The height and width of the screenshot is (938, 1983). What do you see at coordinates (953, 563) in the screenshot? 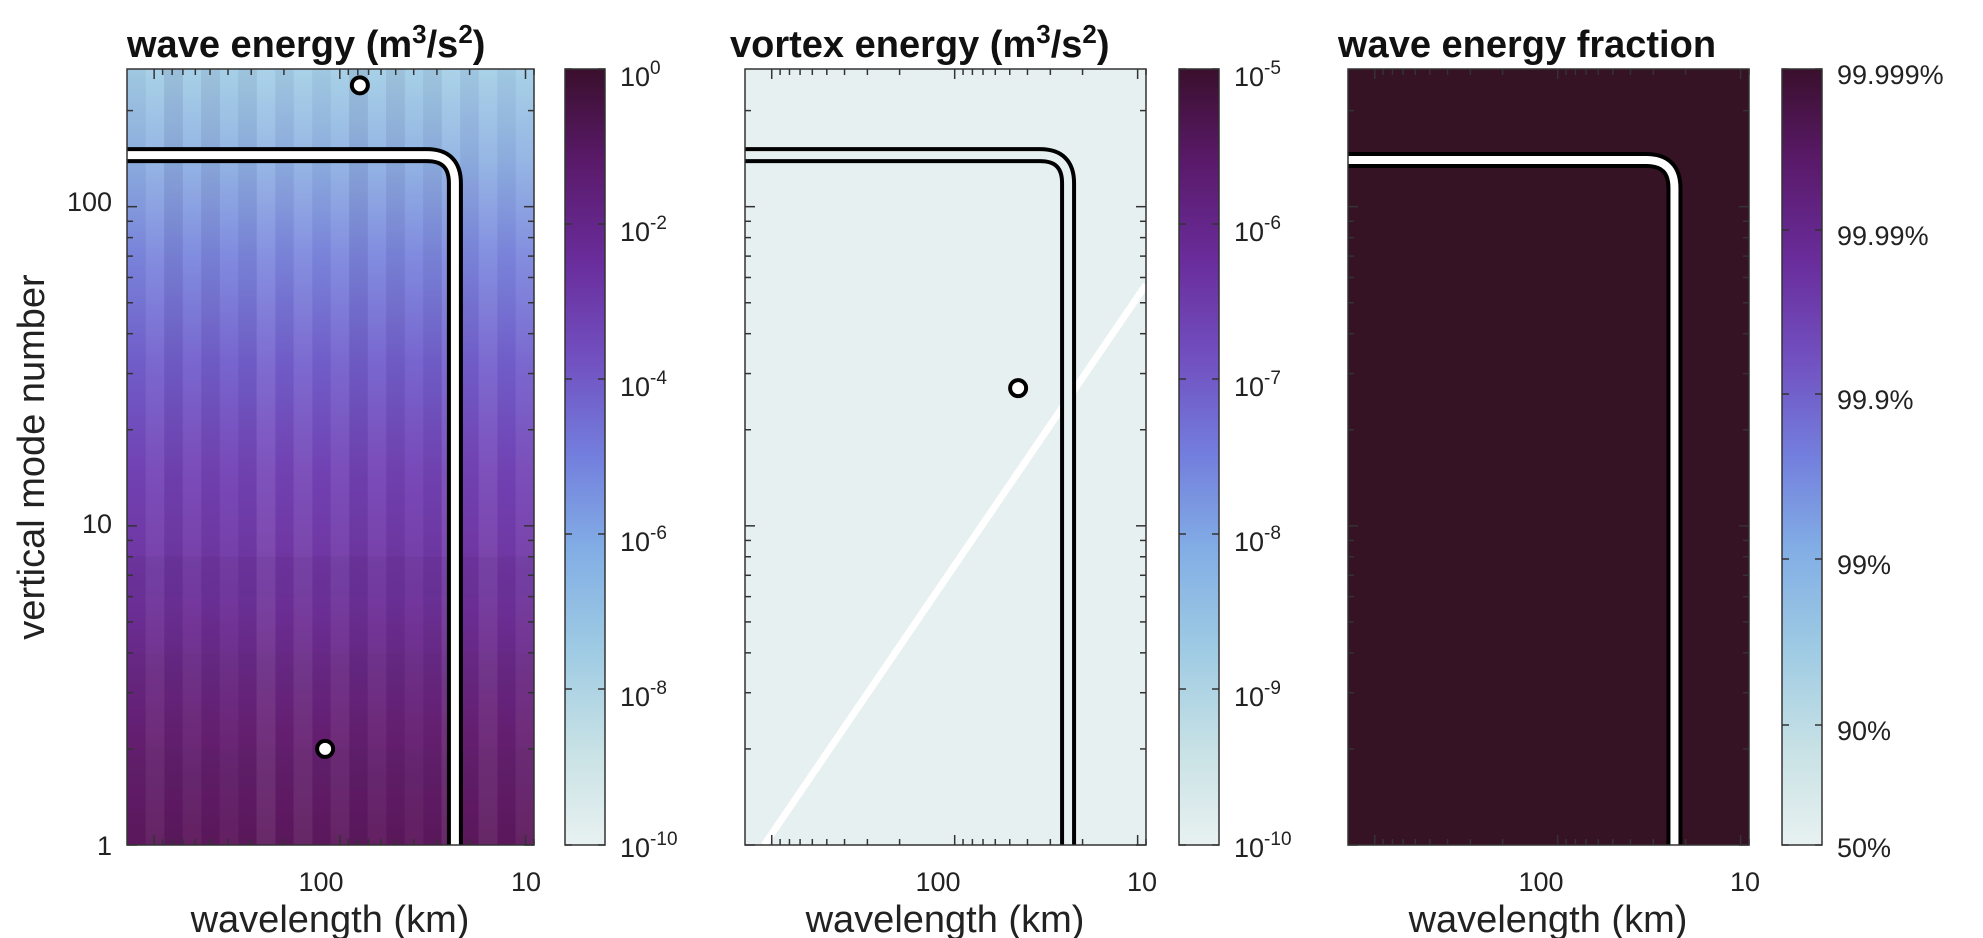
I see `diagonal-line` at bounding box center [953, 563].